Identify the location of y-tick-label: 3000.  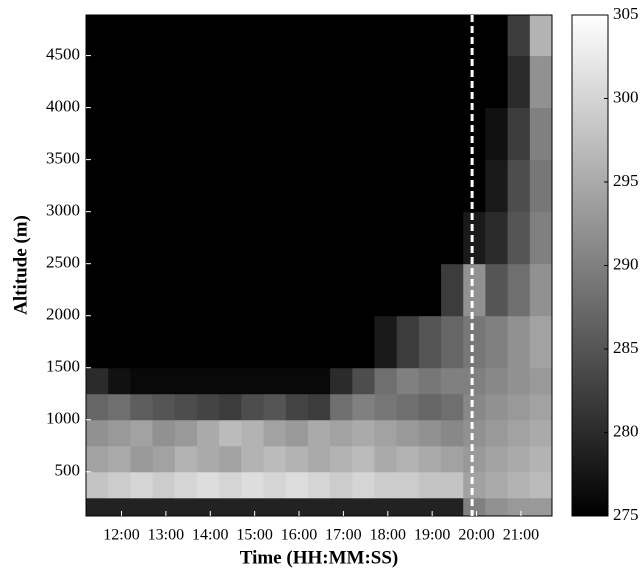
(63, 210).